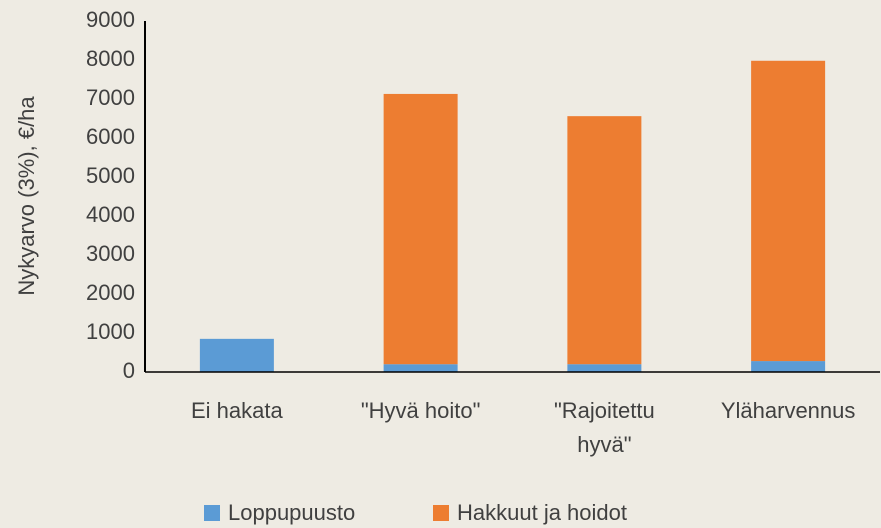 The width and height of the screenshot is (881, 528). I want to click on x-tick-label: "Hyvä hoito", so click(421, 410).